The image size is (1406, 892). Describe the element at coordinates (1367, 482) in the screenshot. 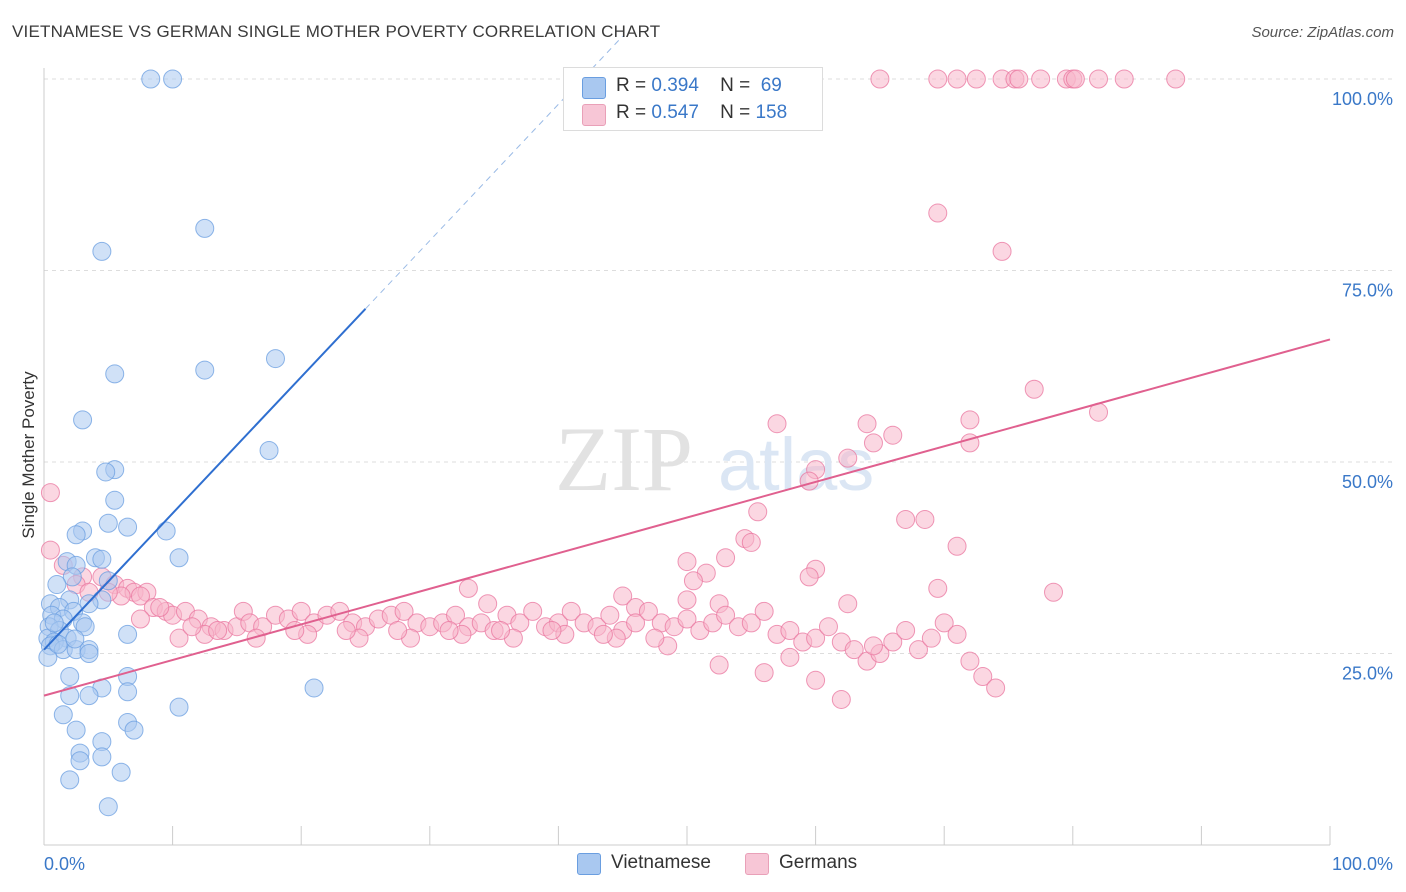

I see `y-tick-label: 50.0%` at that location.